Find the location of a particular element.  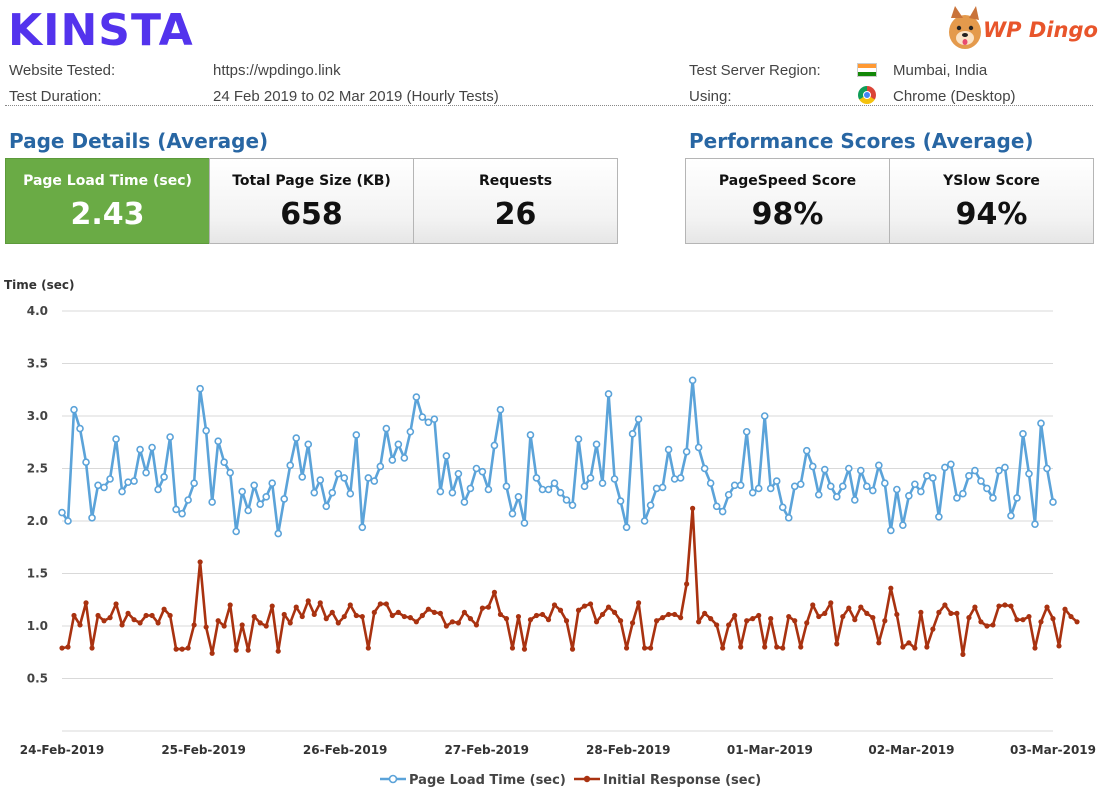

chrome-icon is located at coordinates (867, 95).